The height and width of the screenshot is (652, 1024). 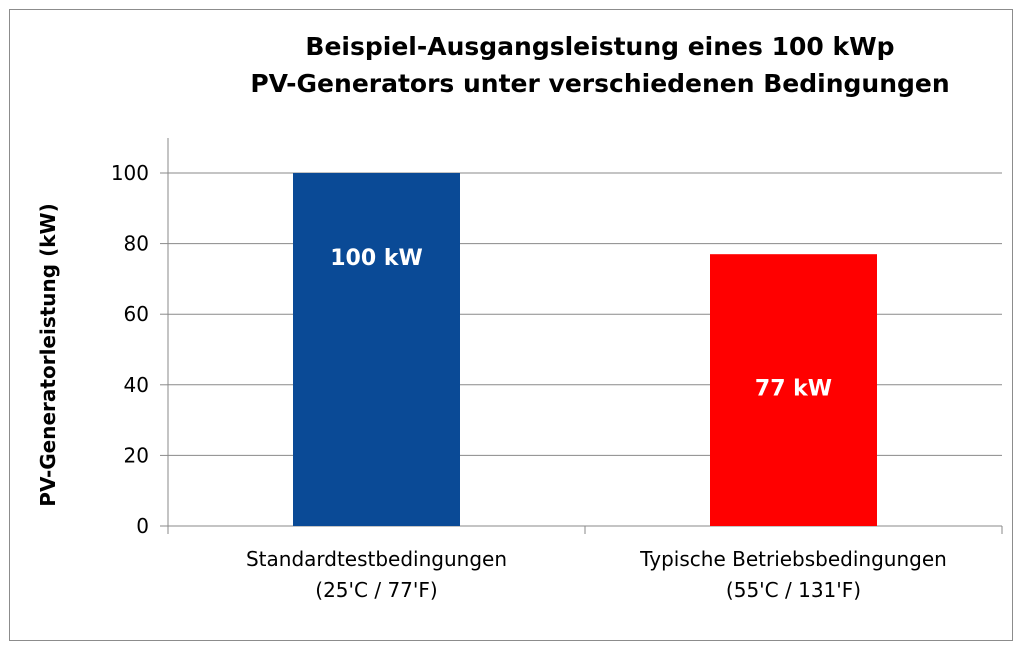 What do you see at coordinates (376, 590) in the screenshot?
I see `x-category-label: (25'C / 77'F)` at bounding box center [376, 590].